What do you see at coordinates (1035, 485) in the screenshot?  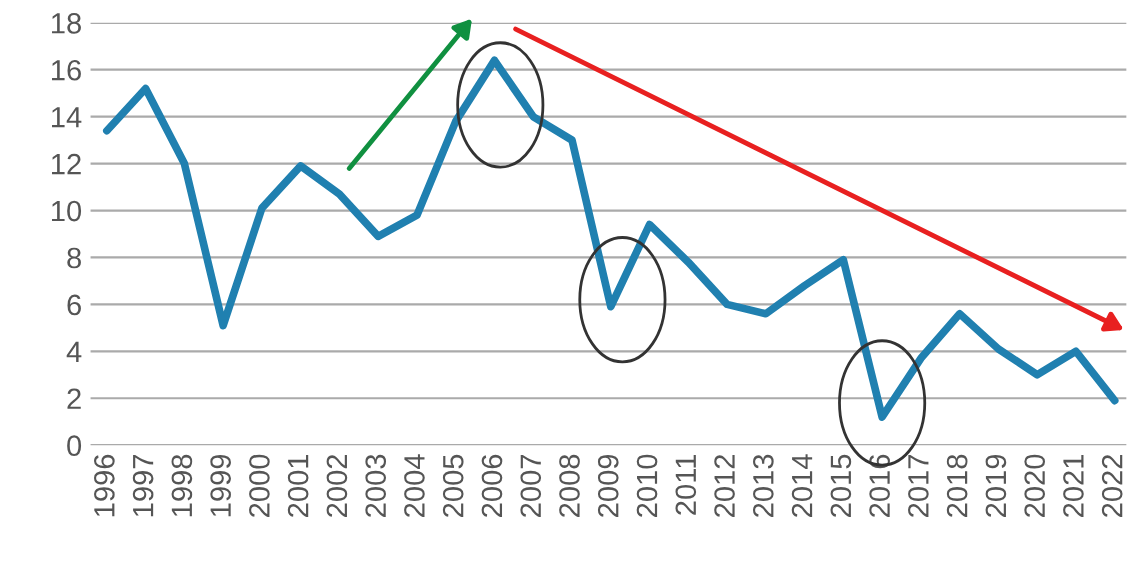 I see `x-tick-label: 2020` at bounding box center [1035, 485].